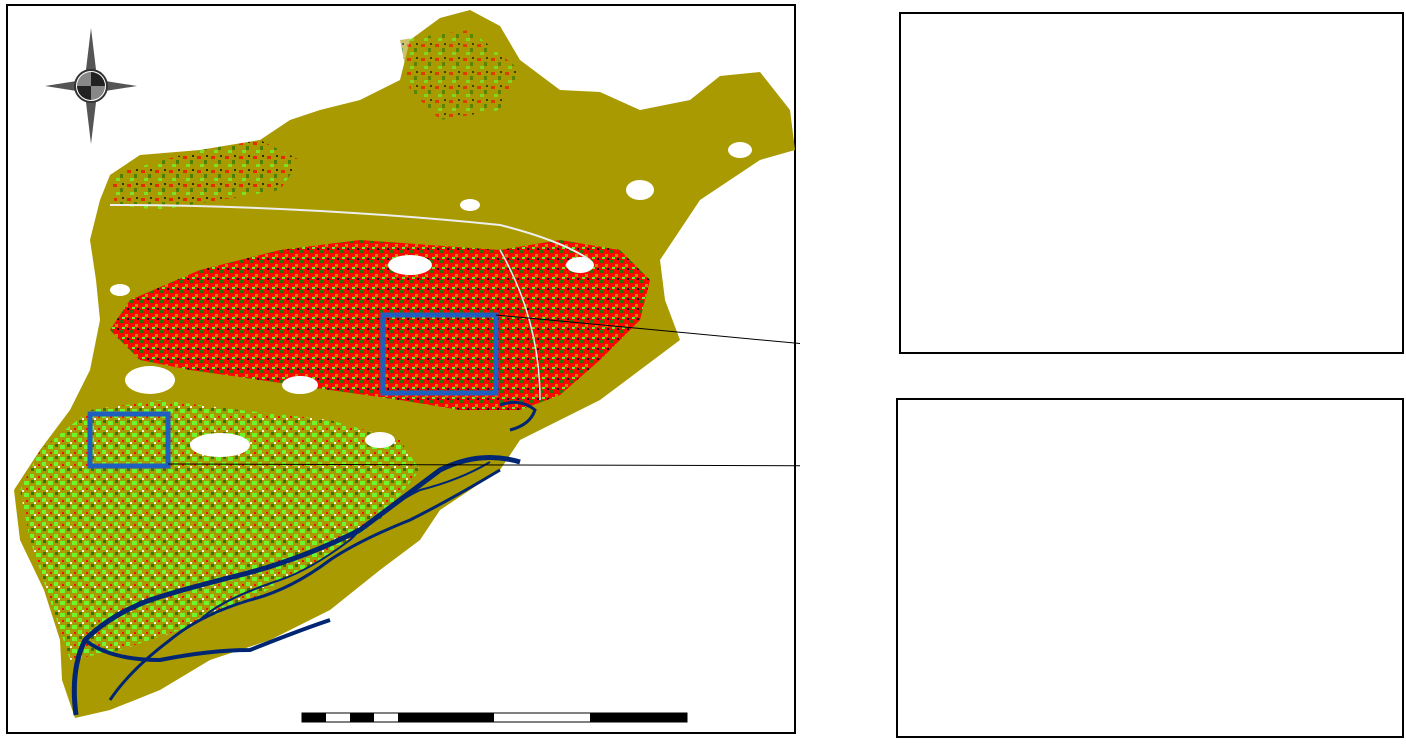 Image resolution: width=1406 pixels, height=745 pixels. I want to click on leader-line-bottom, so click(483, 465).